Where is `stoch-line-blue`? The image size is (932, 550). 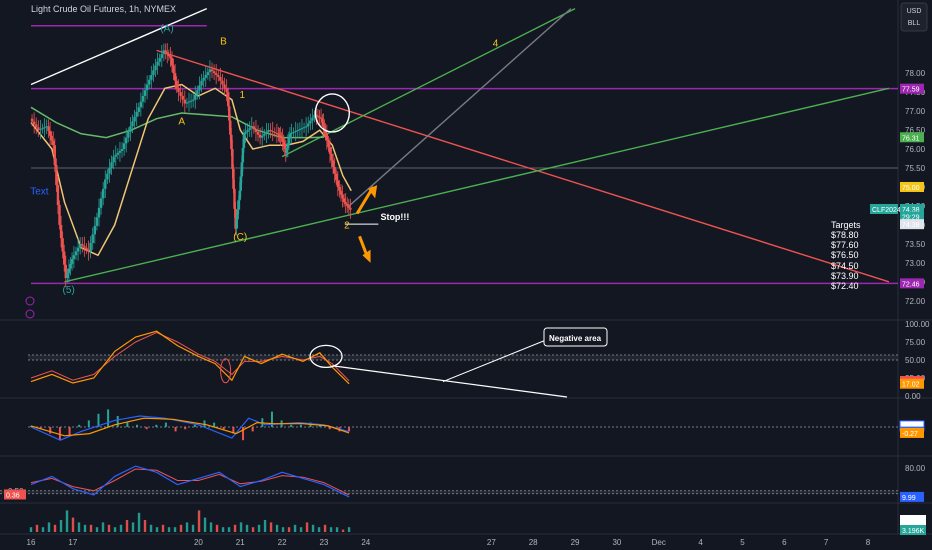
stoch-line-blue is located at coordinates (190, 481).